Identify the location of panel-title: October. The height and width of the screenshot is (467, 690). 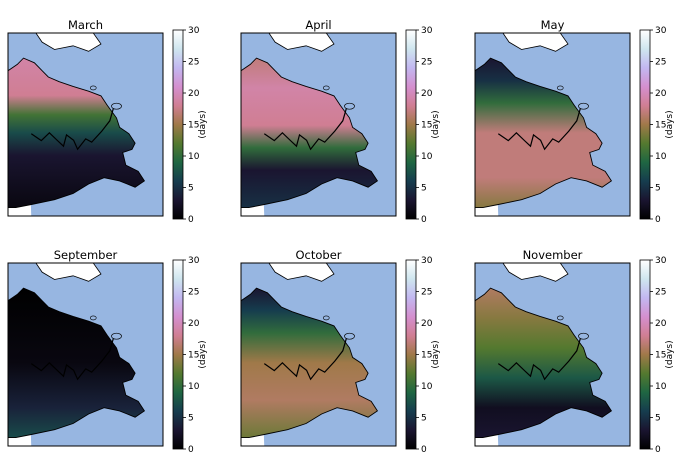
(318, 255).